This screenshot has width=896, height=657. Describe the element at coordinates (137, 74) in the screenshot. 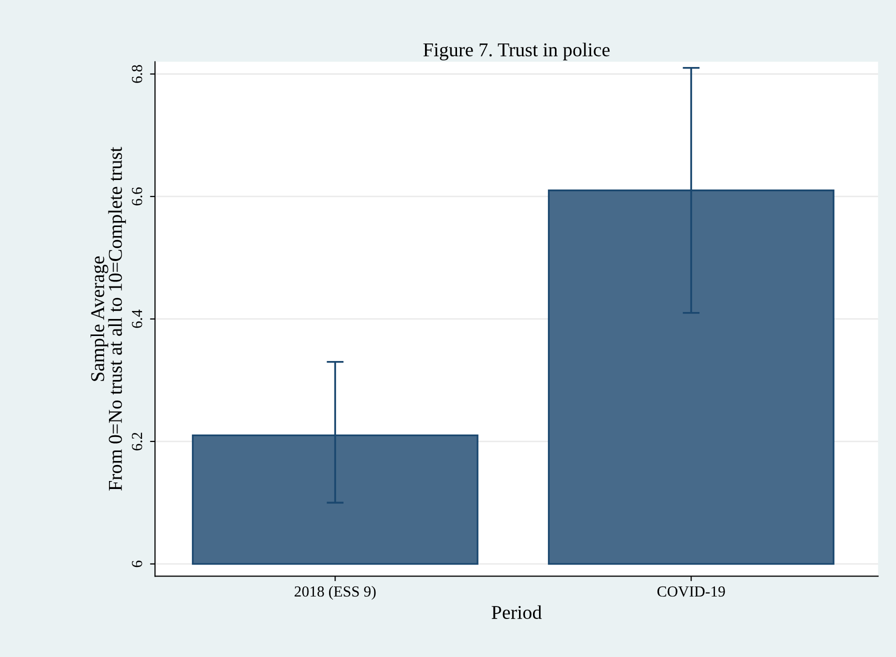

I see `y-tick-label: 6.8` at that location.